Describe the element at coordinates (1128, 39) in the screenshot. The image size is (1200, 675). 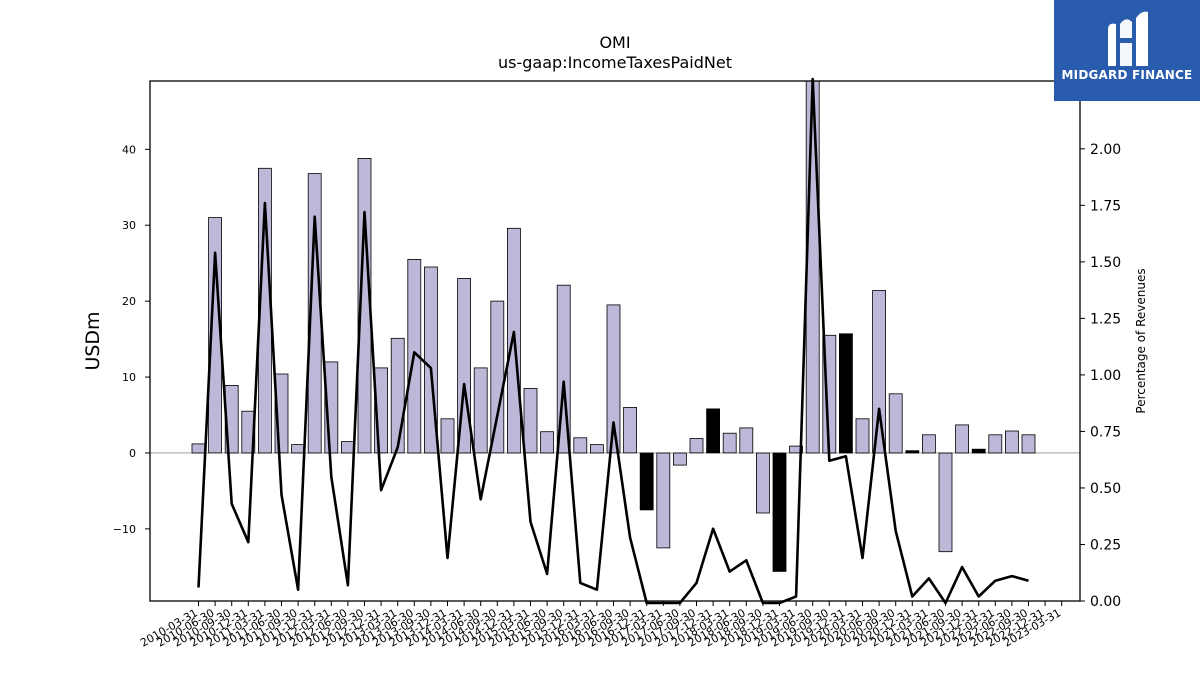
I see `logo-mark-icon` at that location.